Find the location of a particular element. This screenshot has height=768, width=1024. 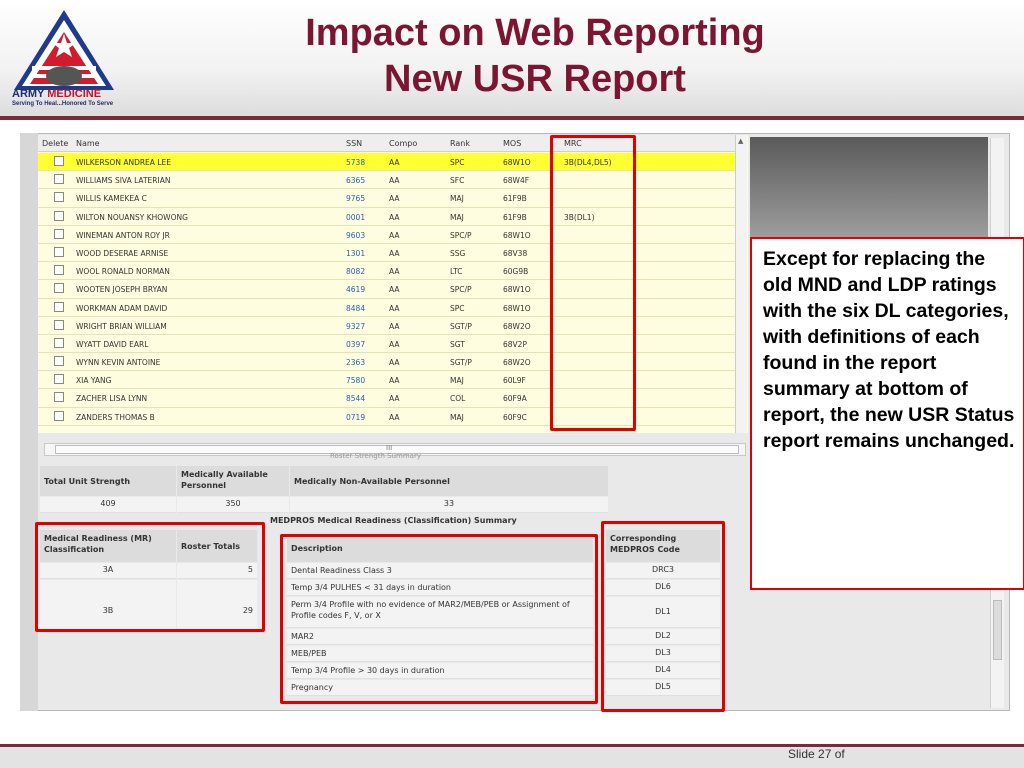

table-row: WOOD DESERAE ARNISE 1301 AA SSG 68V38 is located at coordinates (388, 253).